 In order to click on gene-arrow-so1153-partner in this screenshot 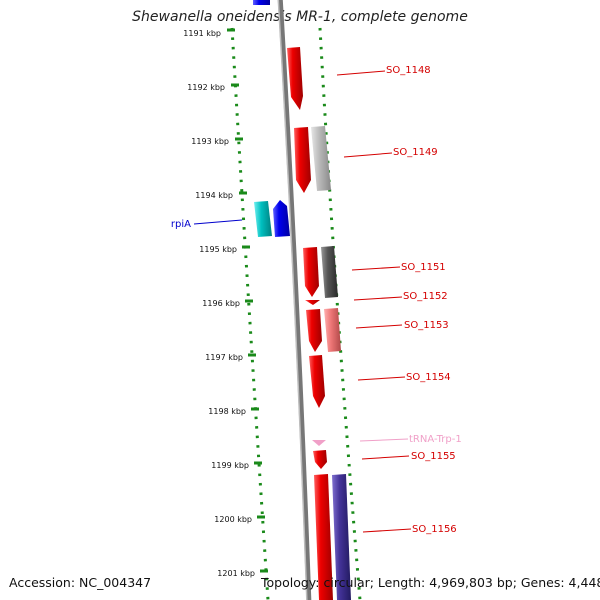, I will do `click(332, 330)`.